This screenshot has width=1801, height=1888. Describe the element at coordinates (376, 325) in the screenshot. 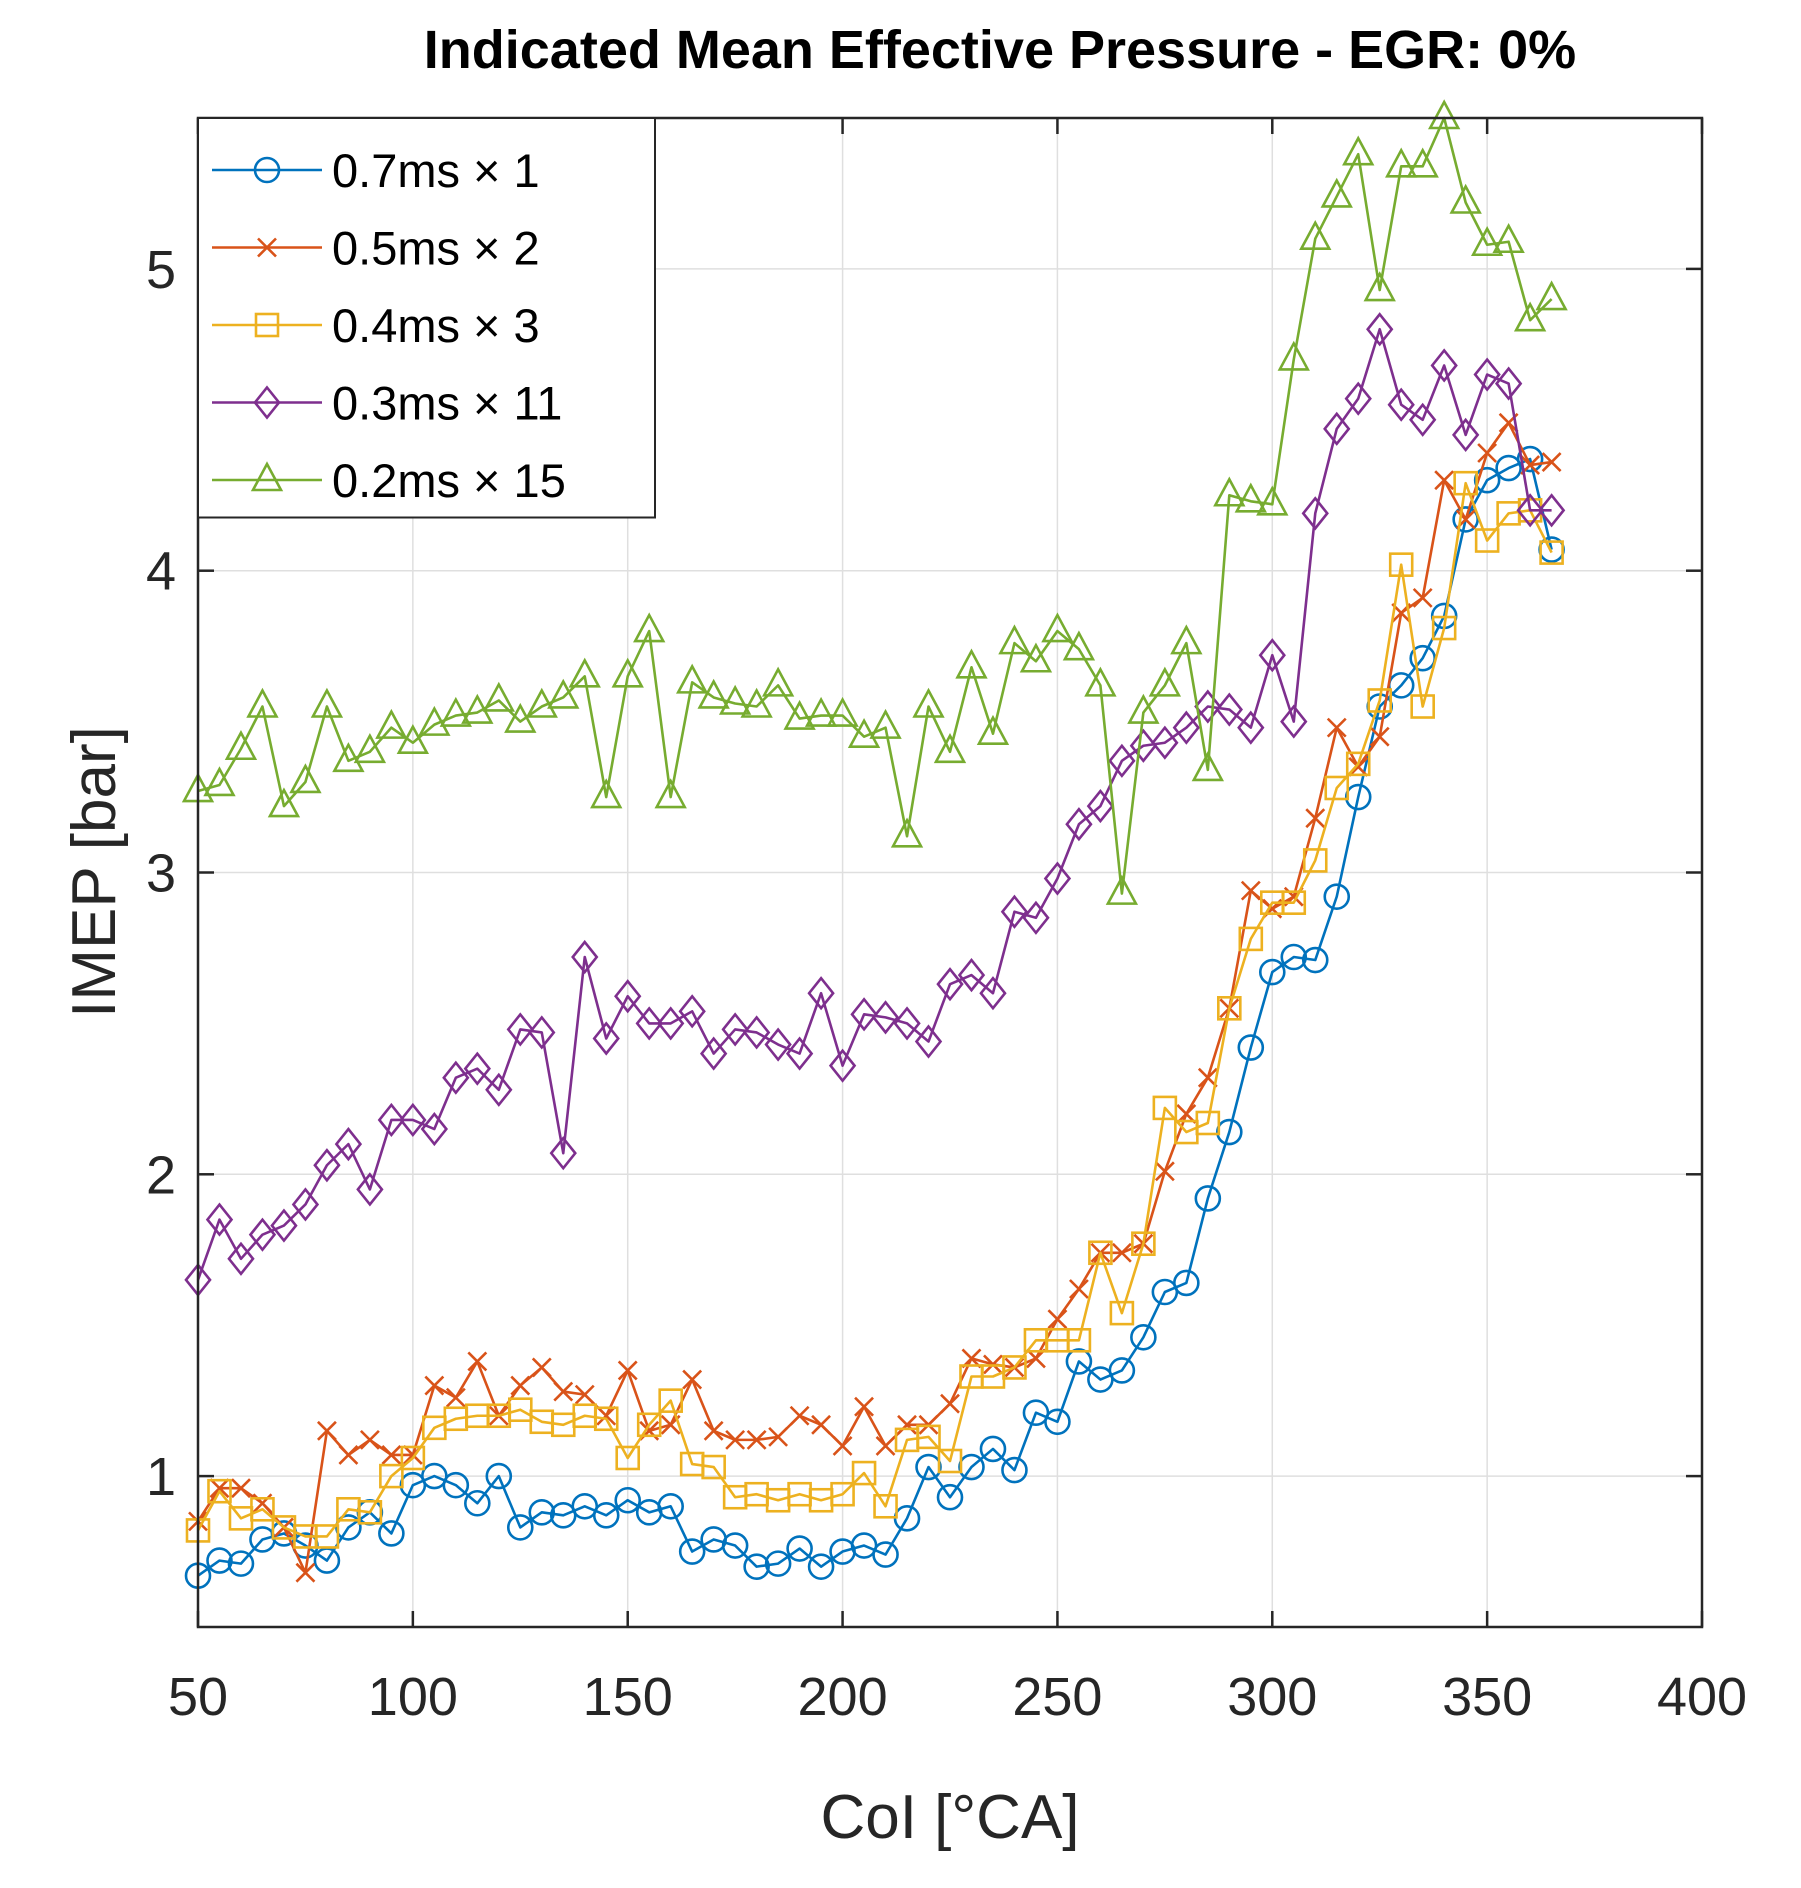

I see `legend-item: 0.4ms × 3` at that location.